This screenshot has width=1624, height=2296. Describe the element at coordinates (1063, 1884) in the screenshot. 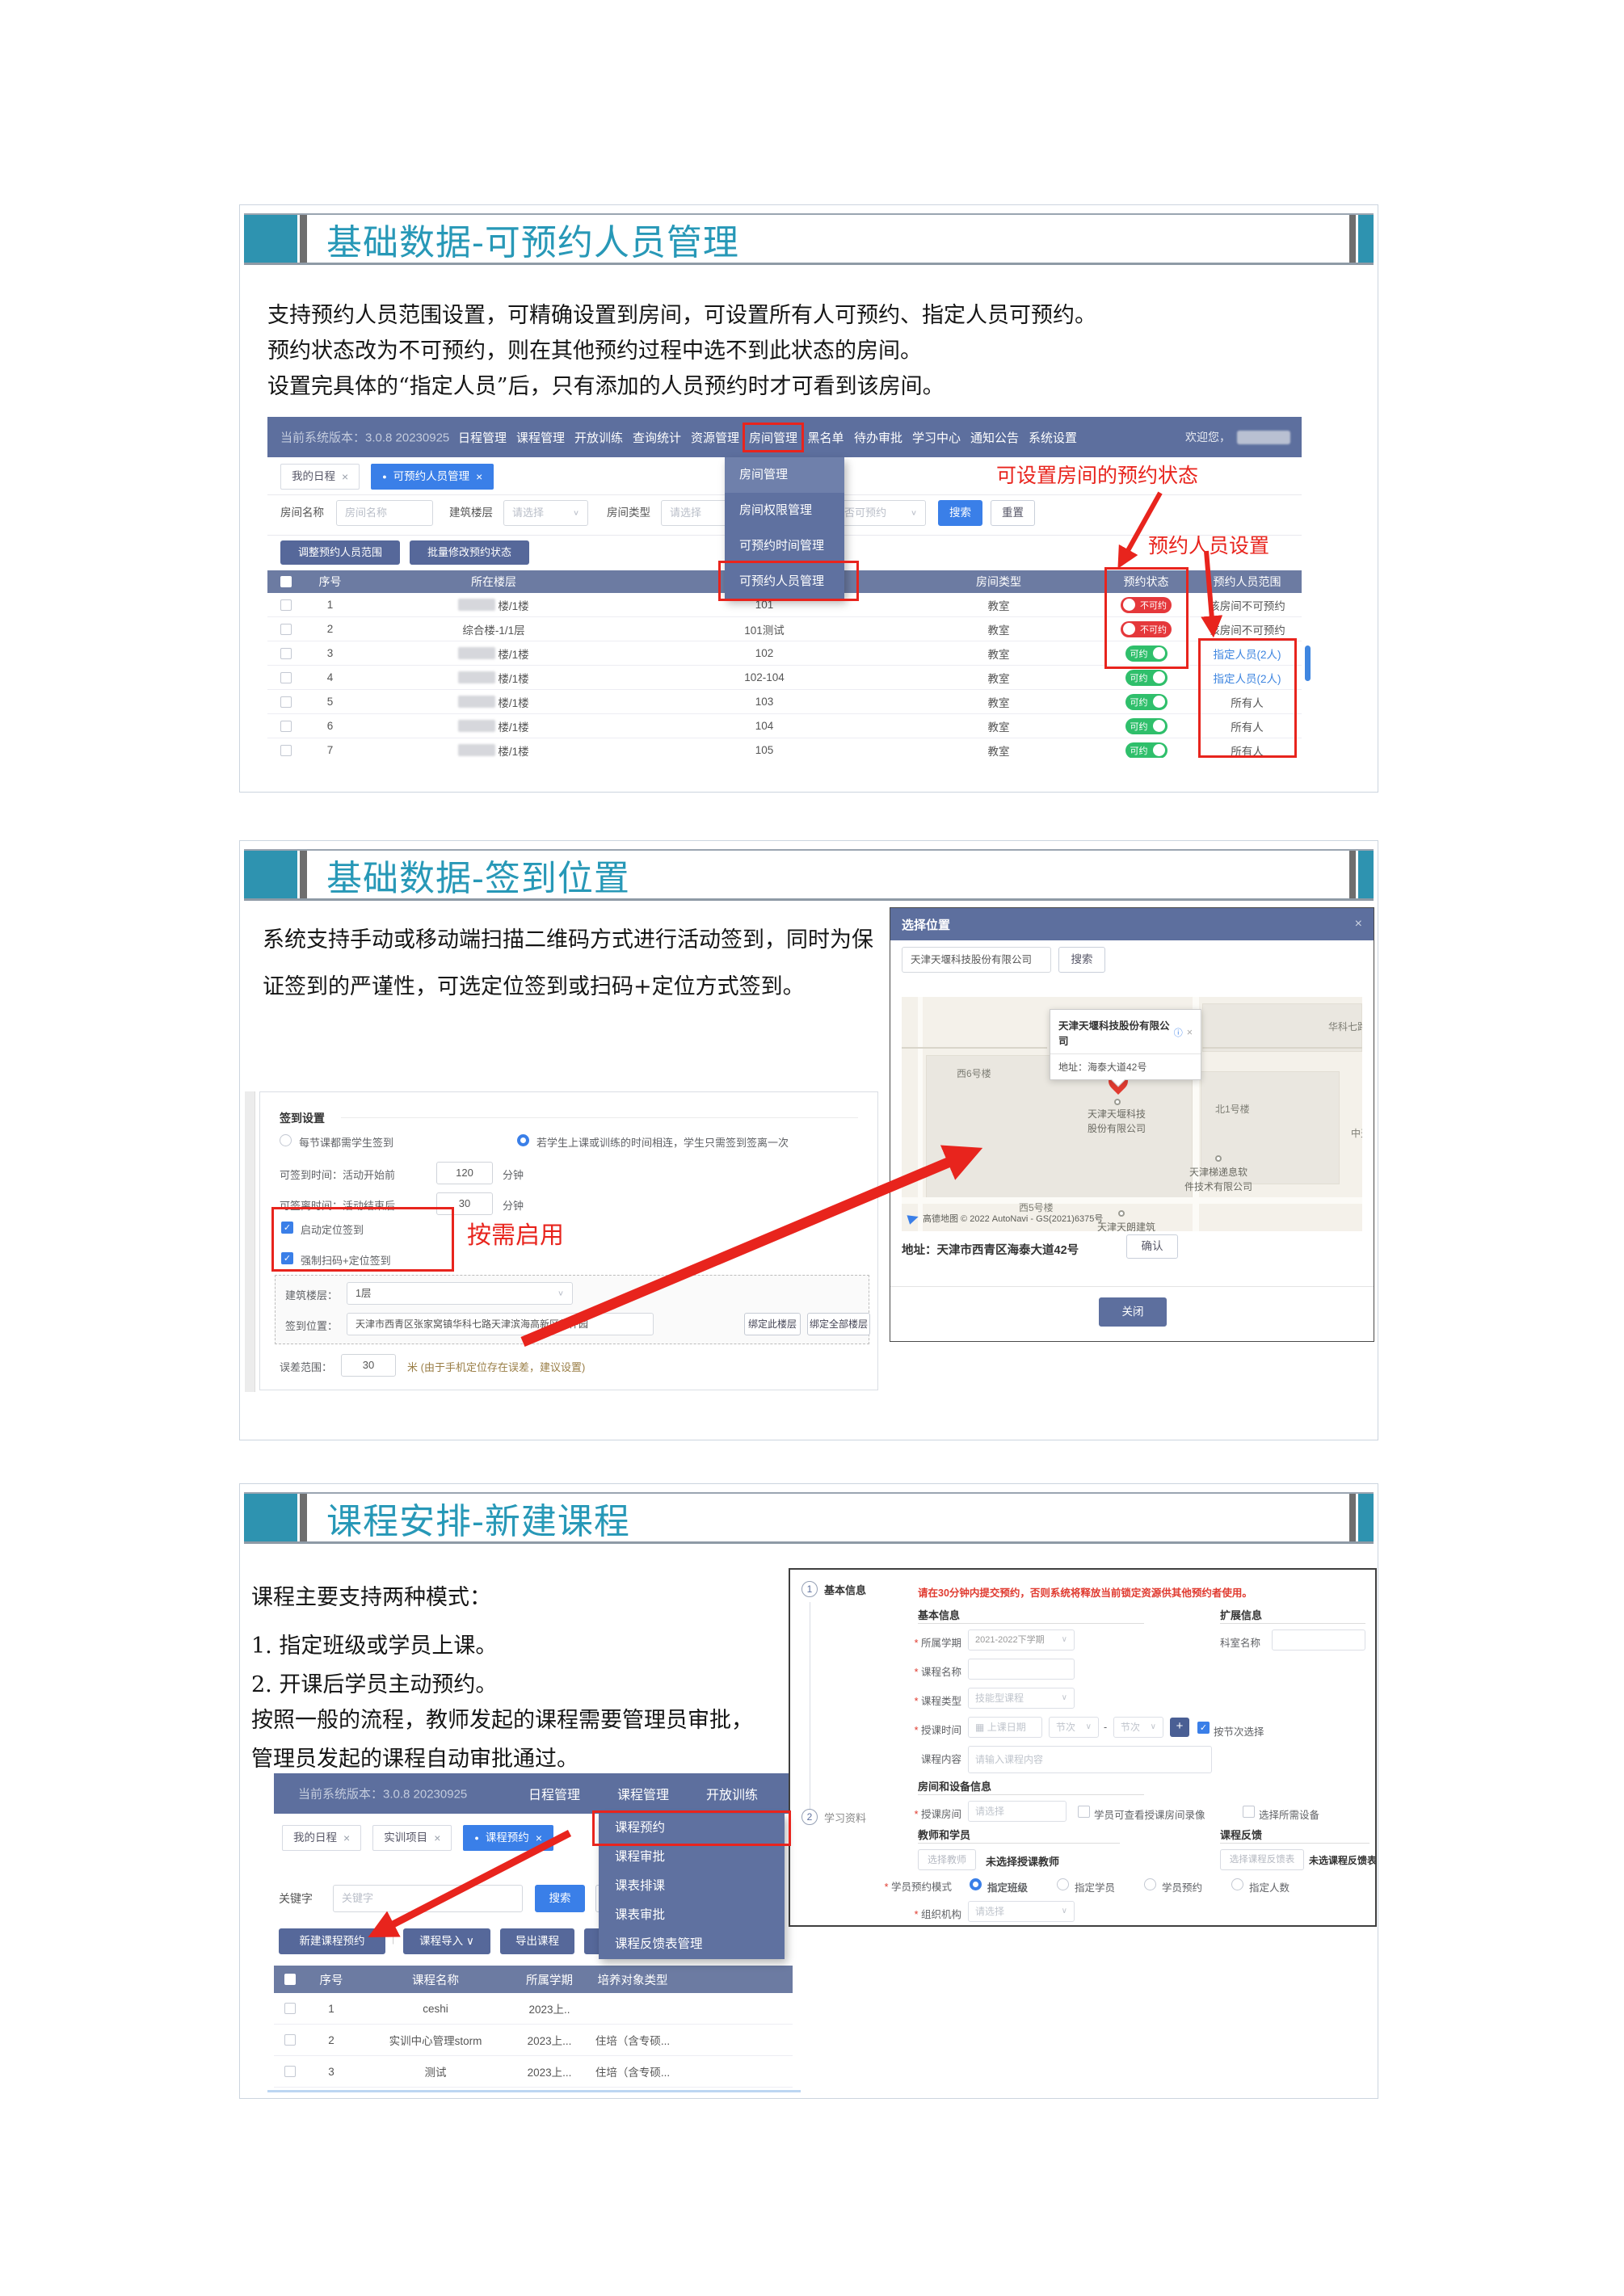

I see `mode-radio-student` at that location.